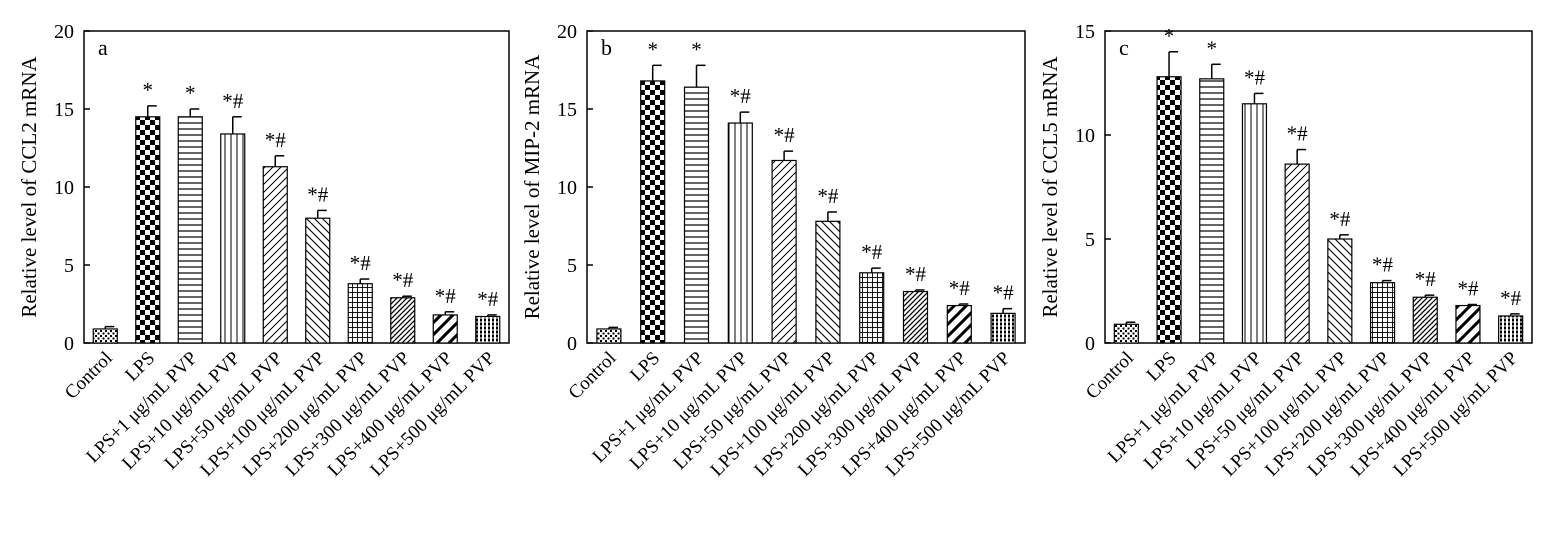 The height and width of the screenshot is (551, 1544). Describe the element at coordinates (29, 187) in the screenshot. I see `y-axis-title: Relative level of CCL2 mRNA` at that location.